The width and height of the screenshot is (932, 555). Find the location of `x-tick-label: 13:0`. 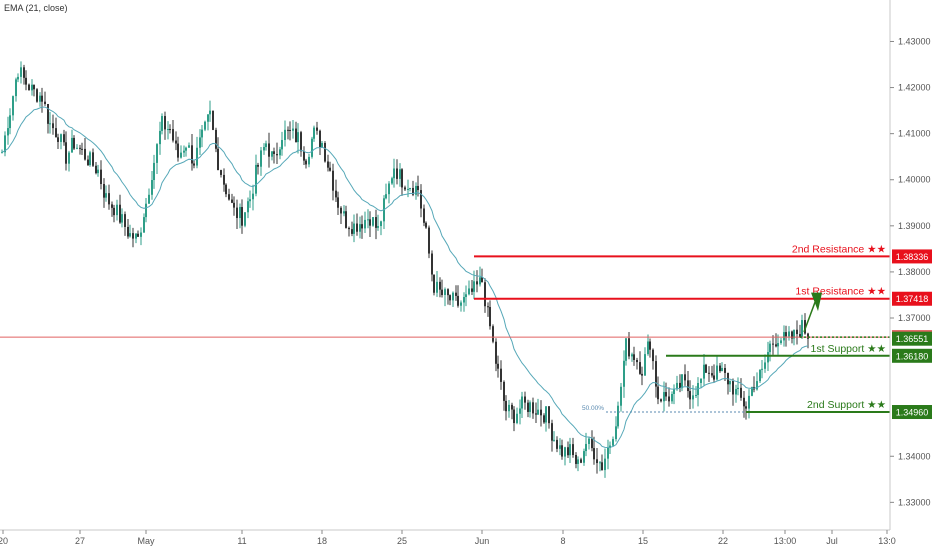

x-tick-label: 13:0 is located at coordinates (887, 541).